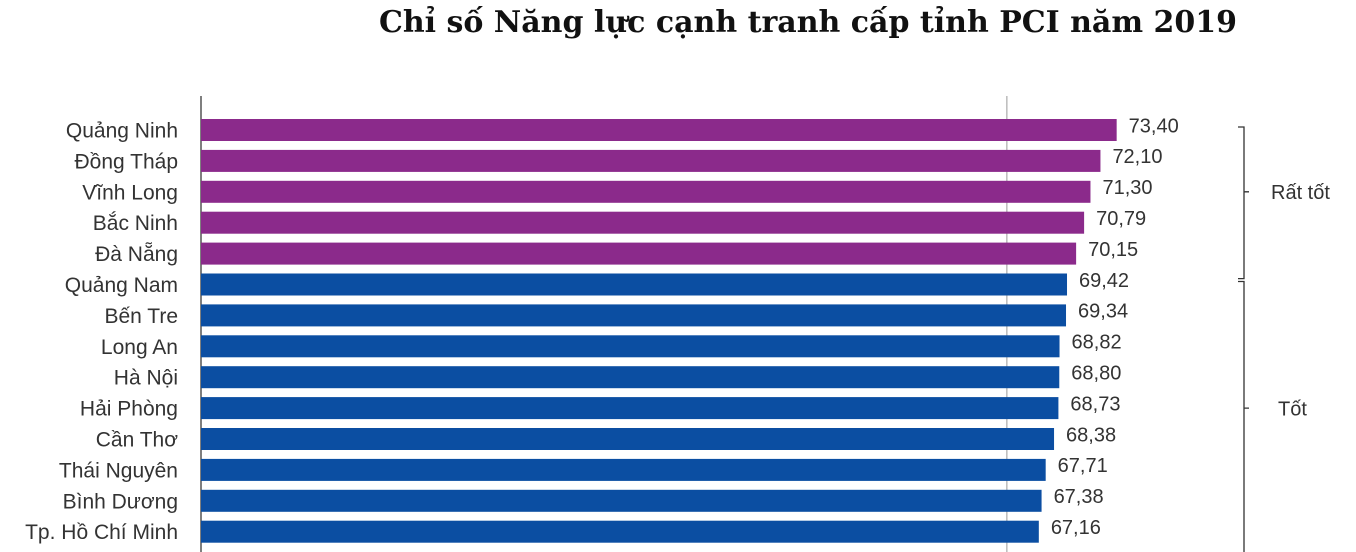 Image resolution: width=1356 pixels, height=552 pixels. What do you see at coordinates (137, 440) in the screenshot?
I see `category-label: Cần Thơ` at bounding box center [137, 440].